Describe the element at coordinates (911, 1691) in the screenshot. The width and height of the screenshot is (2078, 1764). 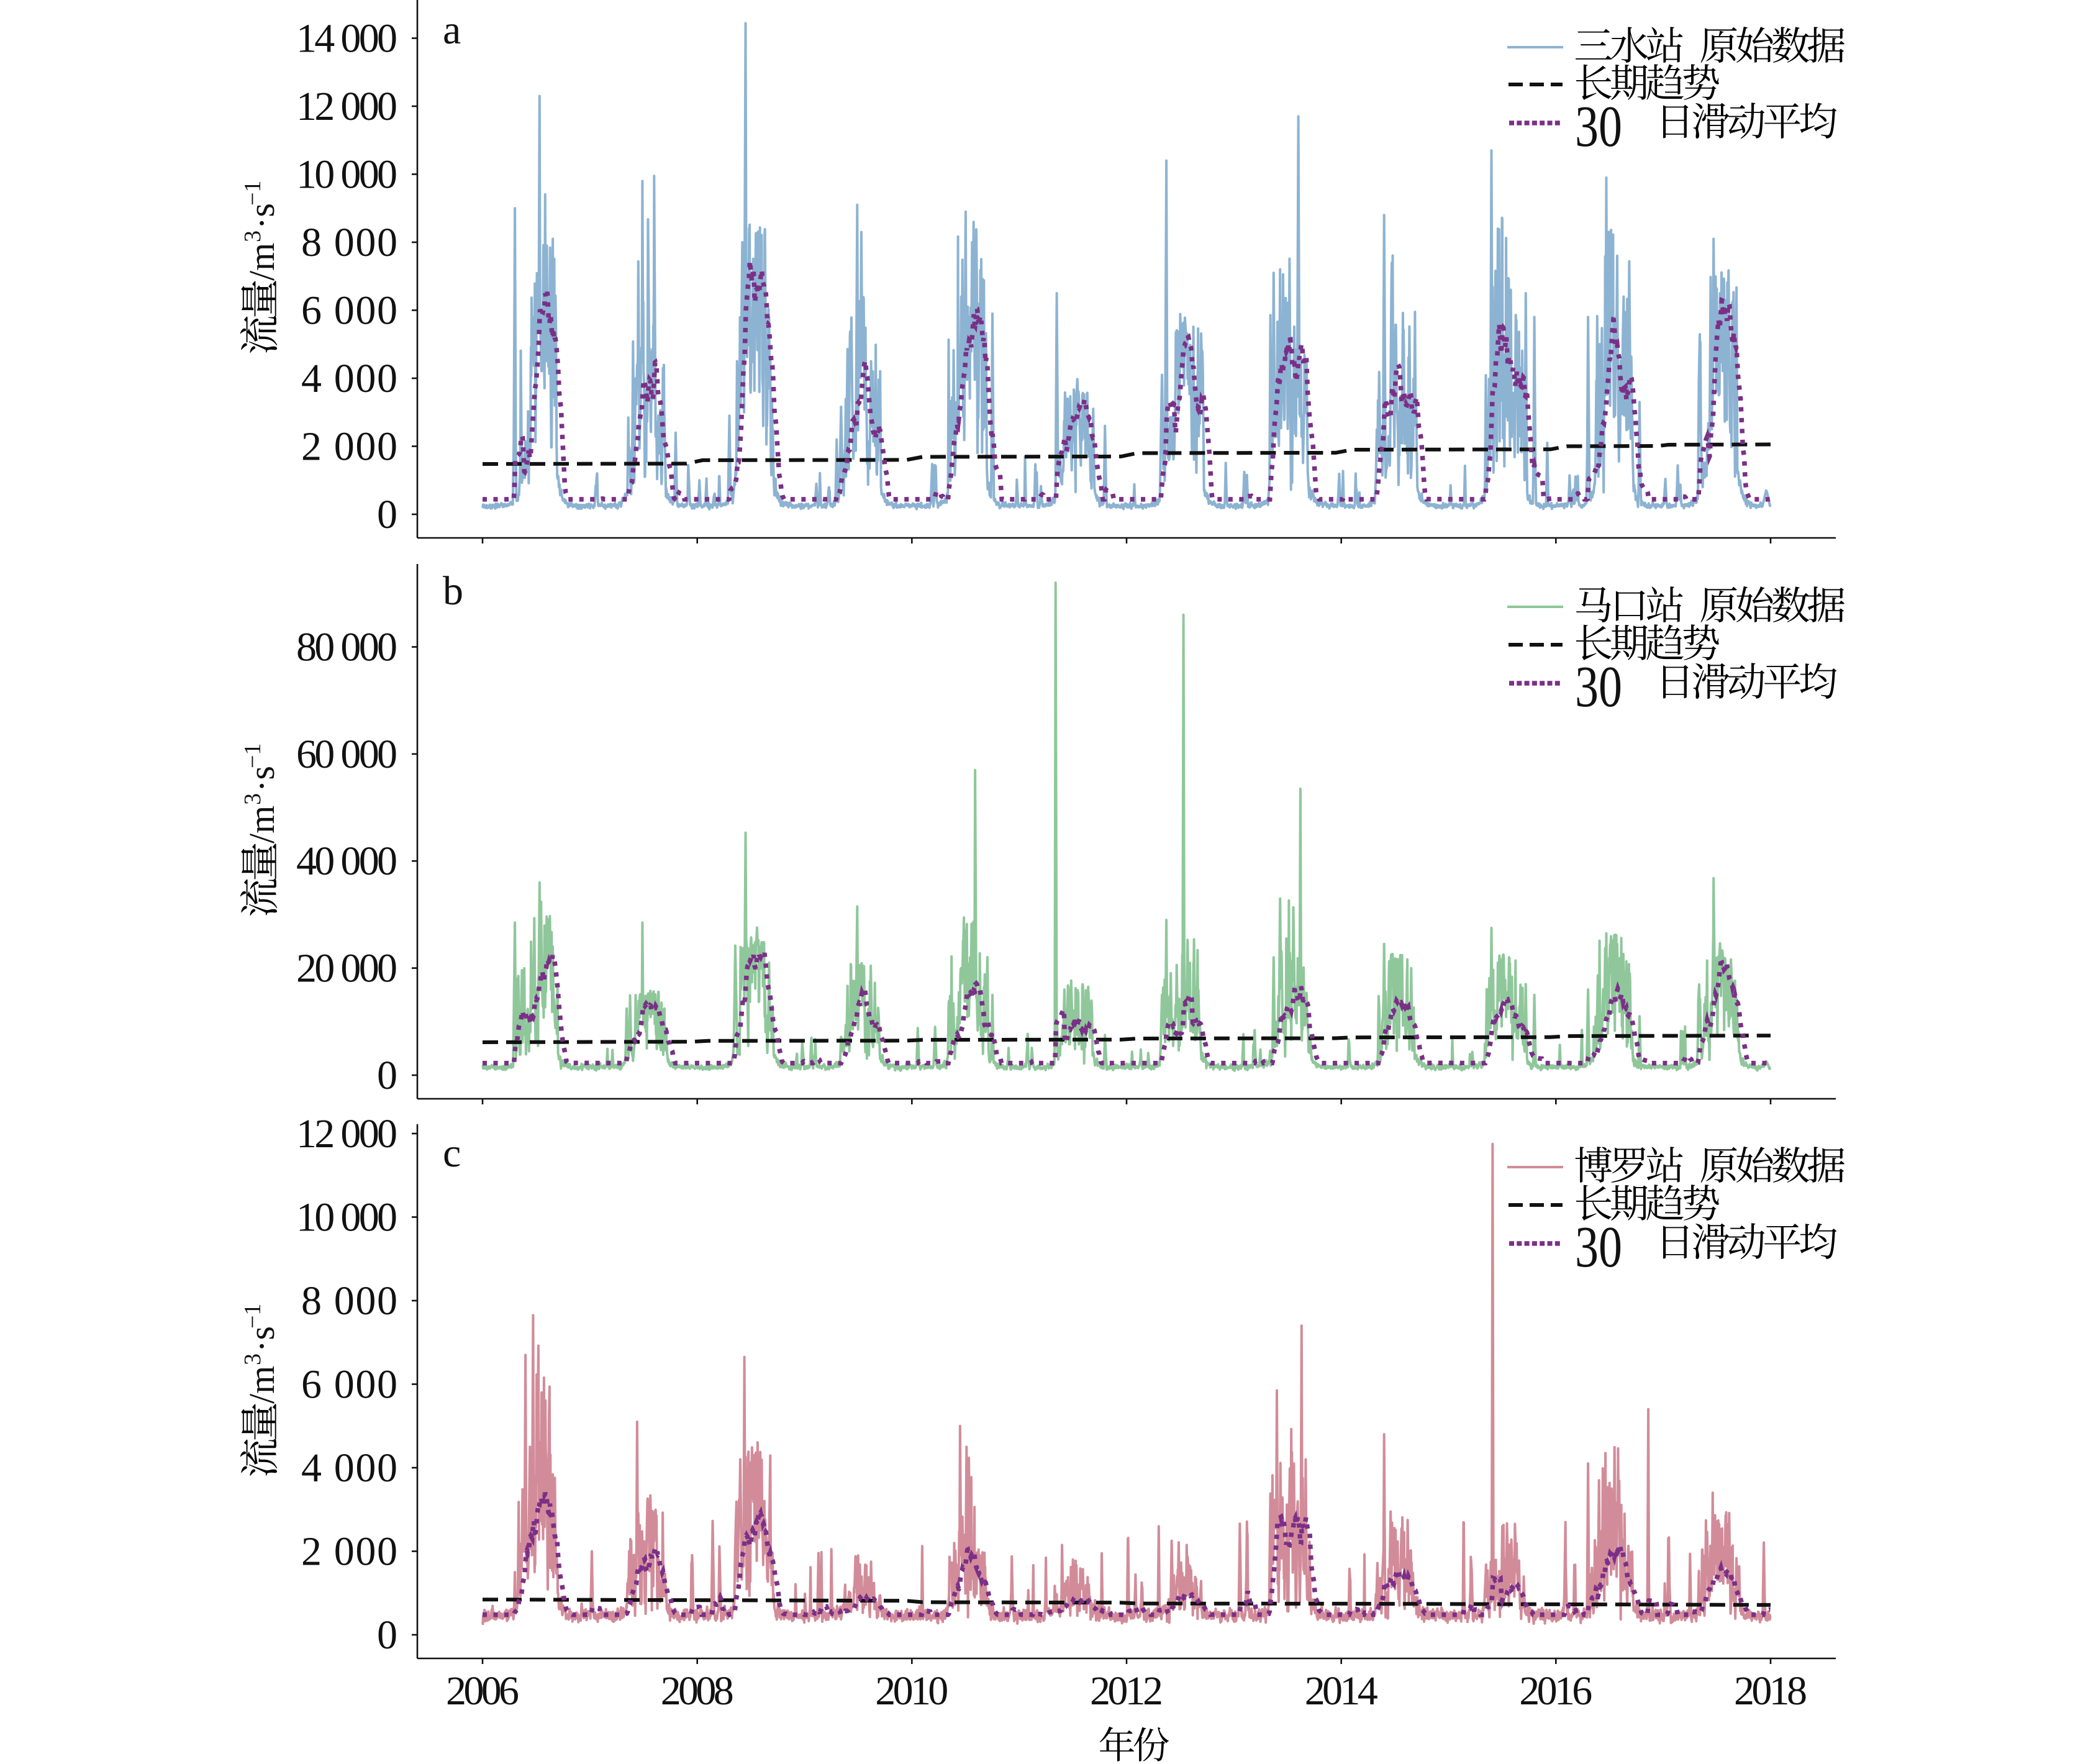
I see `svg-text: 2010` at that location.